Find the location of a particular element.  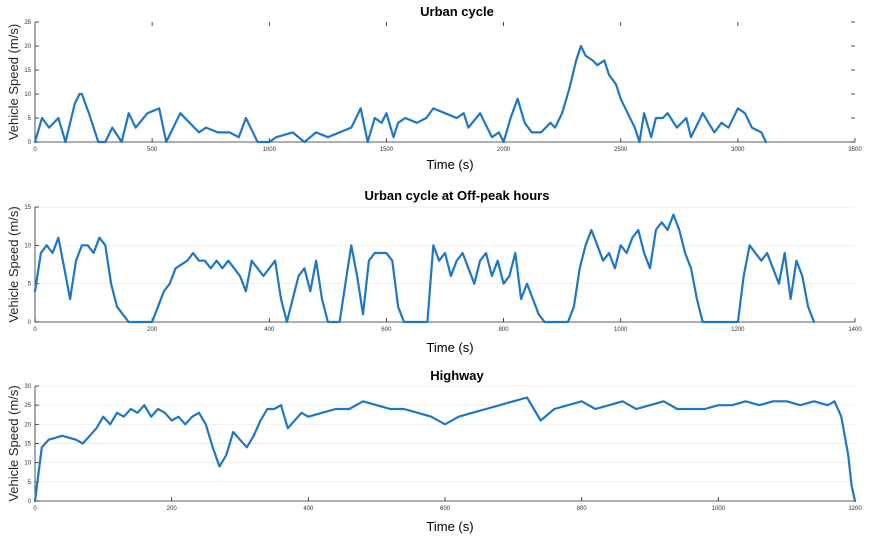

x-tick-label: 1400 is located at coordinates (855, 330).